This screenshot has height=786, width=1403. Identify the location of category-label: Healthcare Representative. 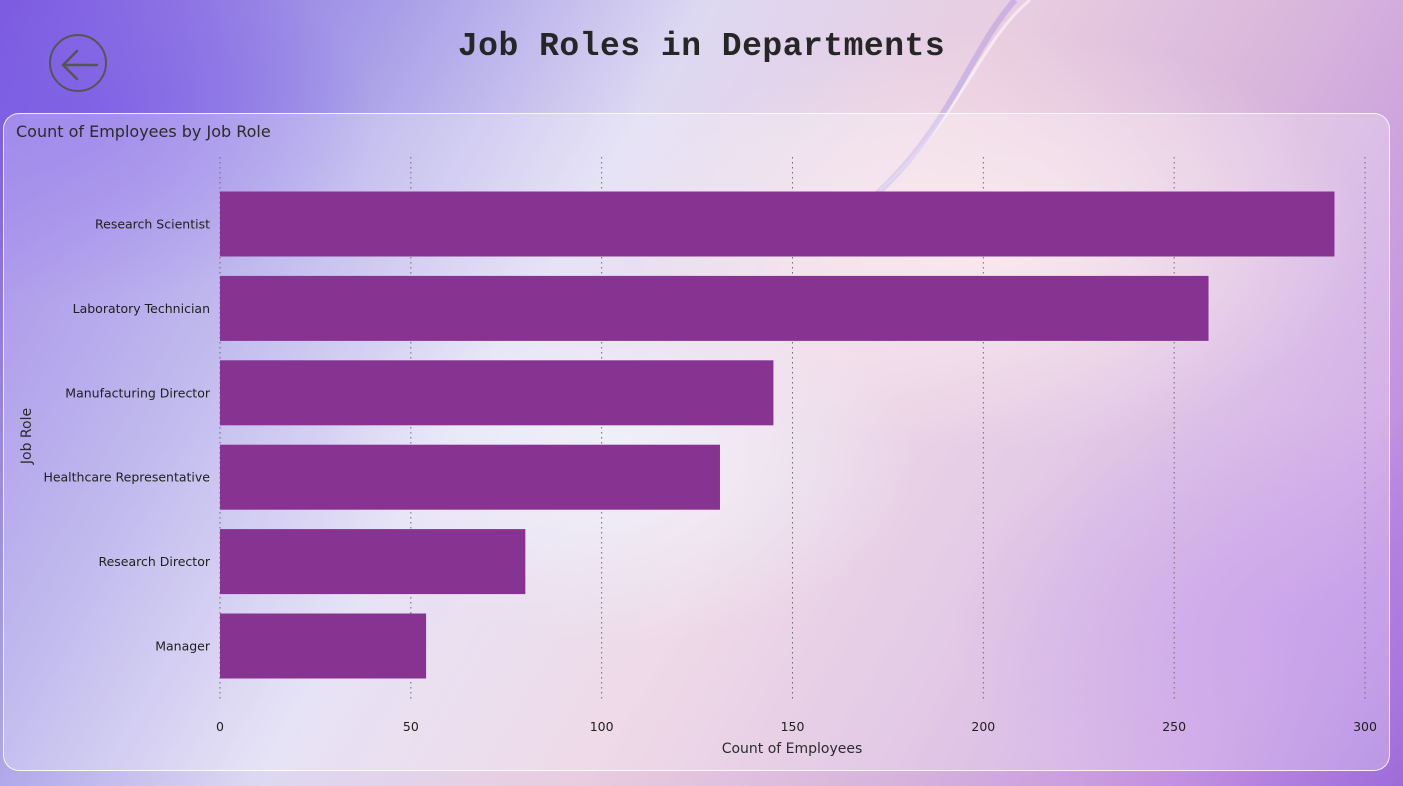
(126, 477).